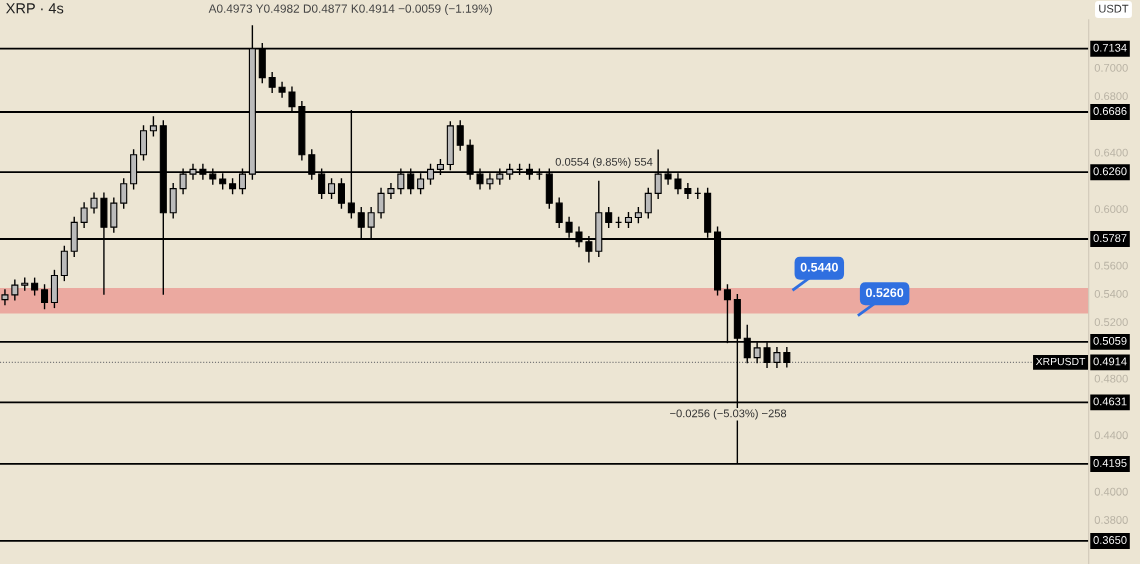 The image size is (1140, 564). I want to click on ref-line-label: 0.3650, so click(1110, 540).